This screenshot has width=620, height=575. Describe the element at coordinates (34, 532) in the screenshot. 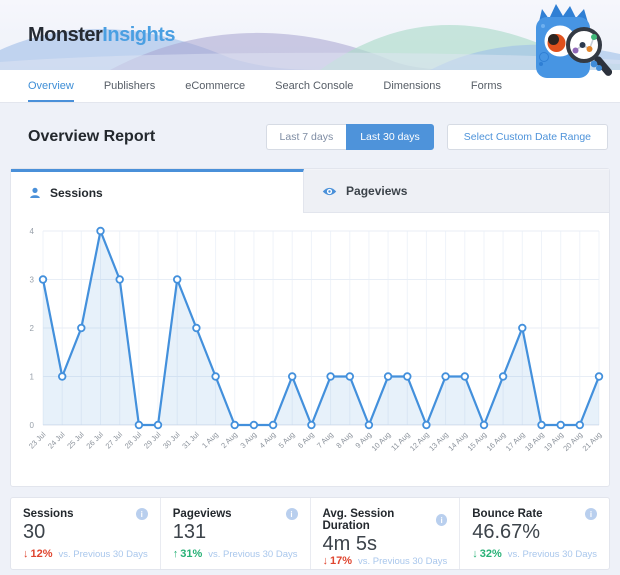

I see `stat-value: 30` at that location.